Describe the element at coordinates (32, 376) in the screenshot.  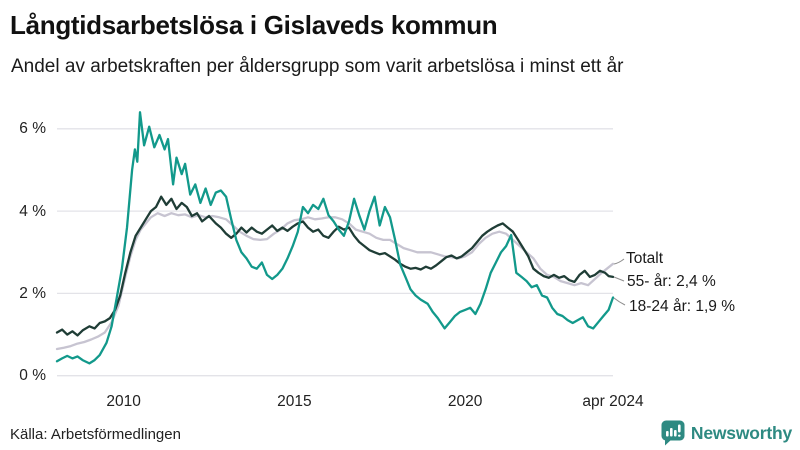
I see `y-axis-tick-0: 0 %` at that location.